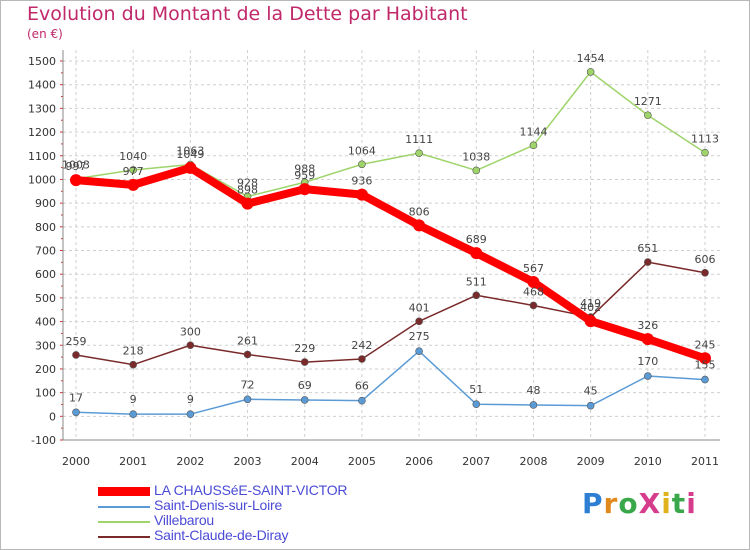 This screenshot has height=550, width=750. What do you see at coordinates (476, 156) in the screenshot?
I see `data-label: 1038` at bounding box center [476, 156].